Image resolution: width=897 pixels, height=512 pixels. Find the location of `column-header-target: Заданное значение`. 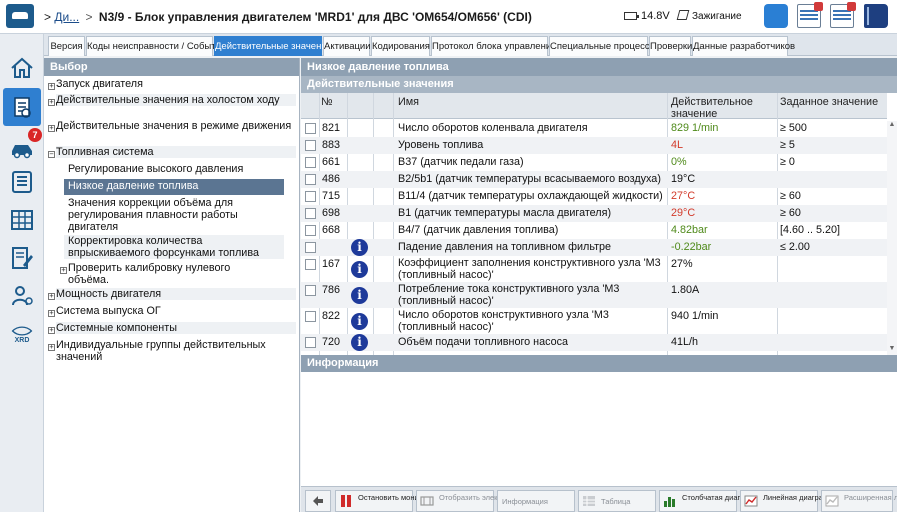

column-header-target: Заданное значение is located at coordinates (829, 102).